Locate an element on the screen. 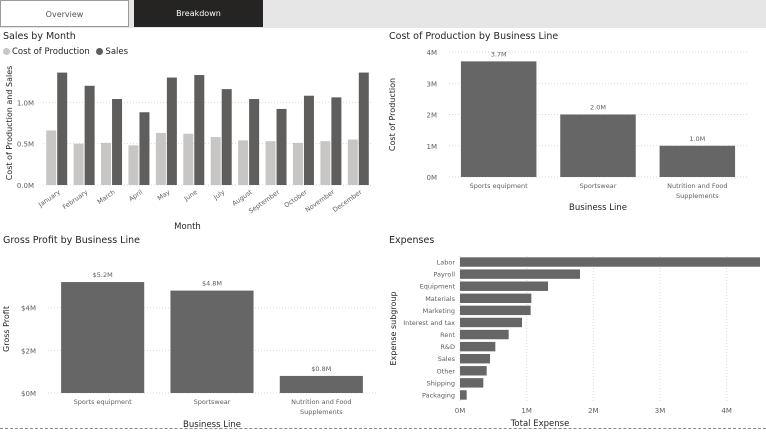 The width and height of the screenshot is (766, 432). y-tick-label: Interest and tax is located at coordinates (429, 323).